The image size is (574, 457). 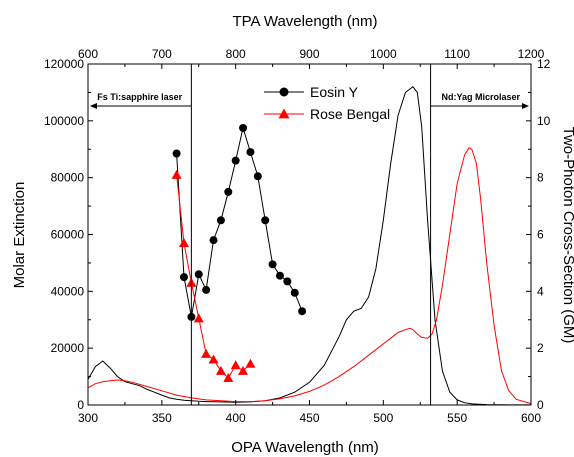 What do you see at coordinates (457, 54) in the screenshot?
I see `x-top-tick-label: 1100` at bounding box center [457, 54].